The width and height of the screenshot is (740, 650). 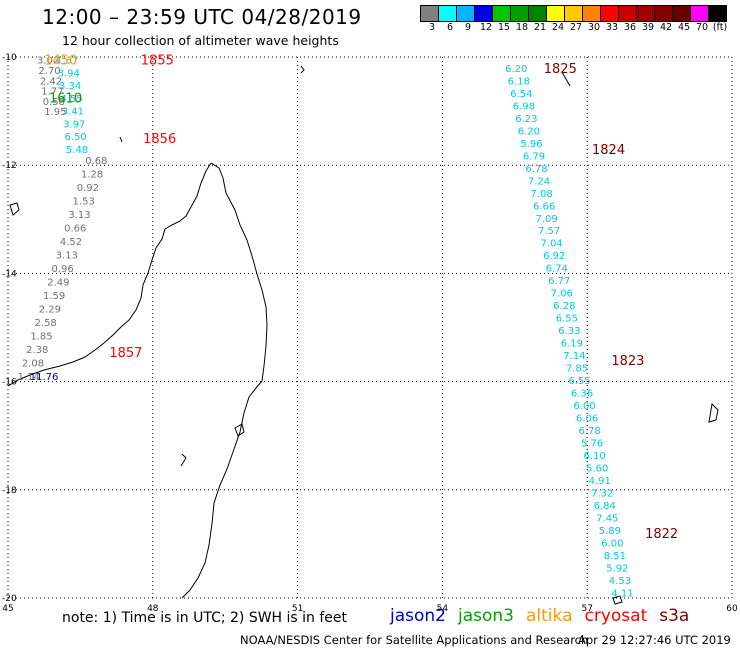 What do you see at coordinates (572, 344) in the screenshot?
I see `swh-value: 6.19` at bounding box center [572, 344].